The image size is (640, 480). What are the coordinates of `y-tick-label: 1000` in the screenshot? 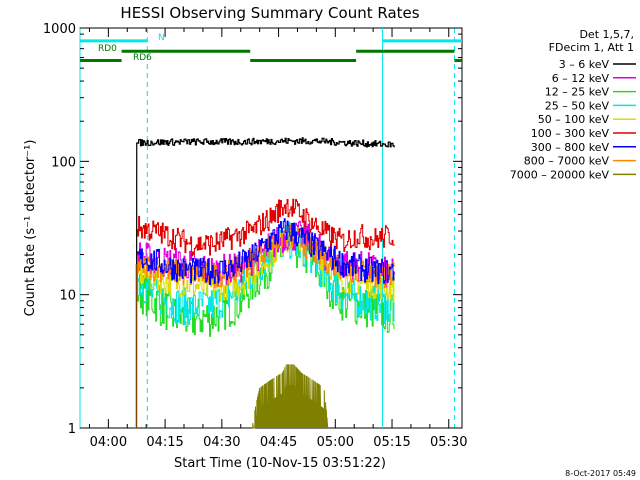 It's located at (59, 29).